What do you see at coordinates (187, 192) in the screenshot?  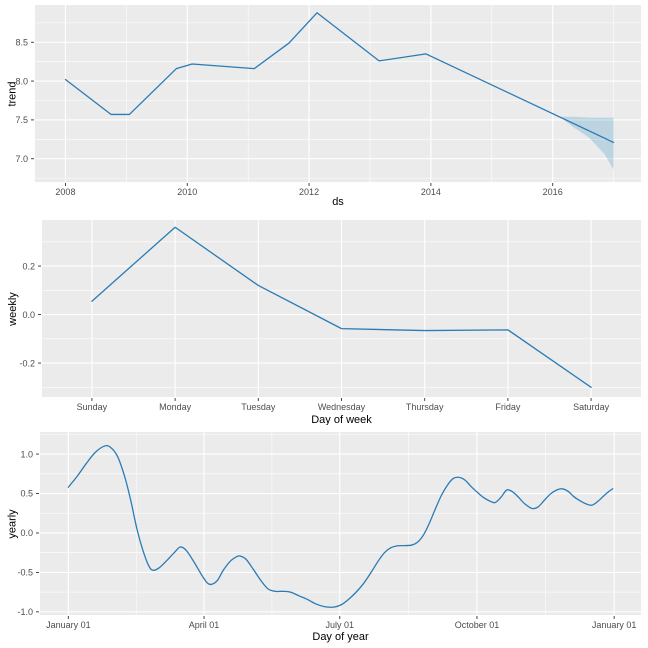 I see `x-tick-label: 2010` at bounding box center [187, 192].